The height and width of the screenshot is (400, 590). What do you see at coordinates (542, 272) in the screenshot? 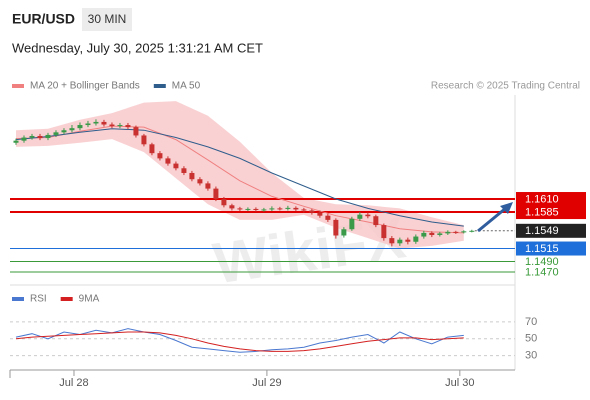
I see `level-label: 1.1470` at bounding box center [542, 272].